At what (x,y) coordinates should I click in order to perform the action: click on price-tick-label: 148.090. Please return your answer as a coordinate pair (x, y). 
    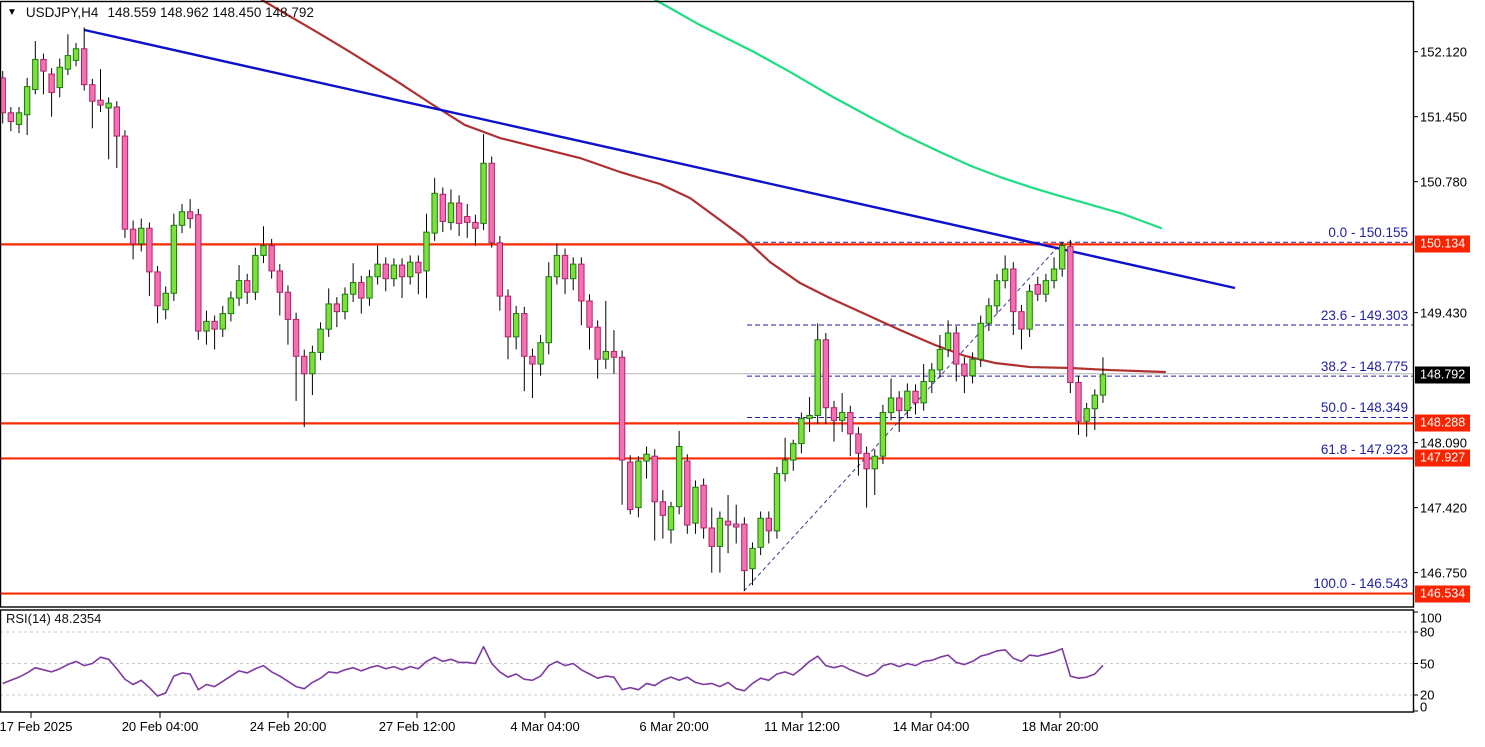
    Looking at the image, I should click on (1443, 443).